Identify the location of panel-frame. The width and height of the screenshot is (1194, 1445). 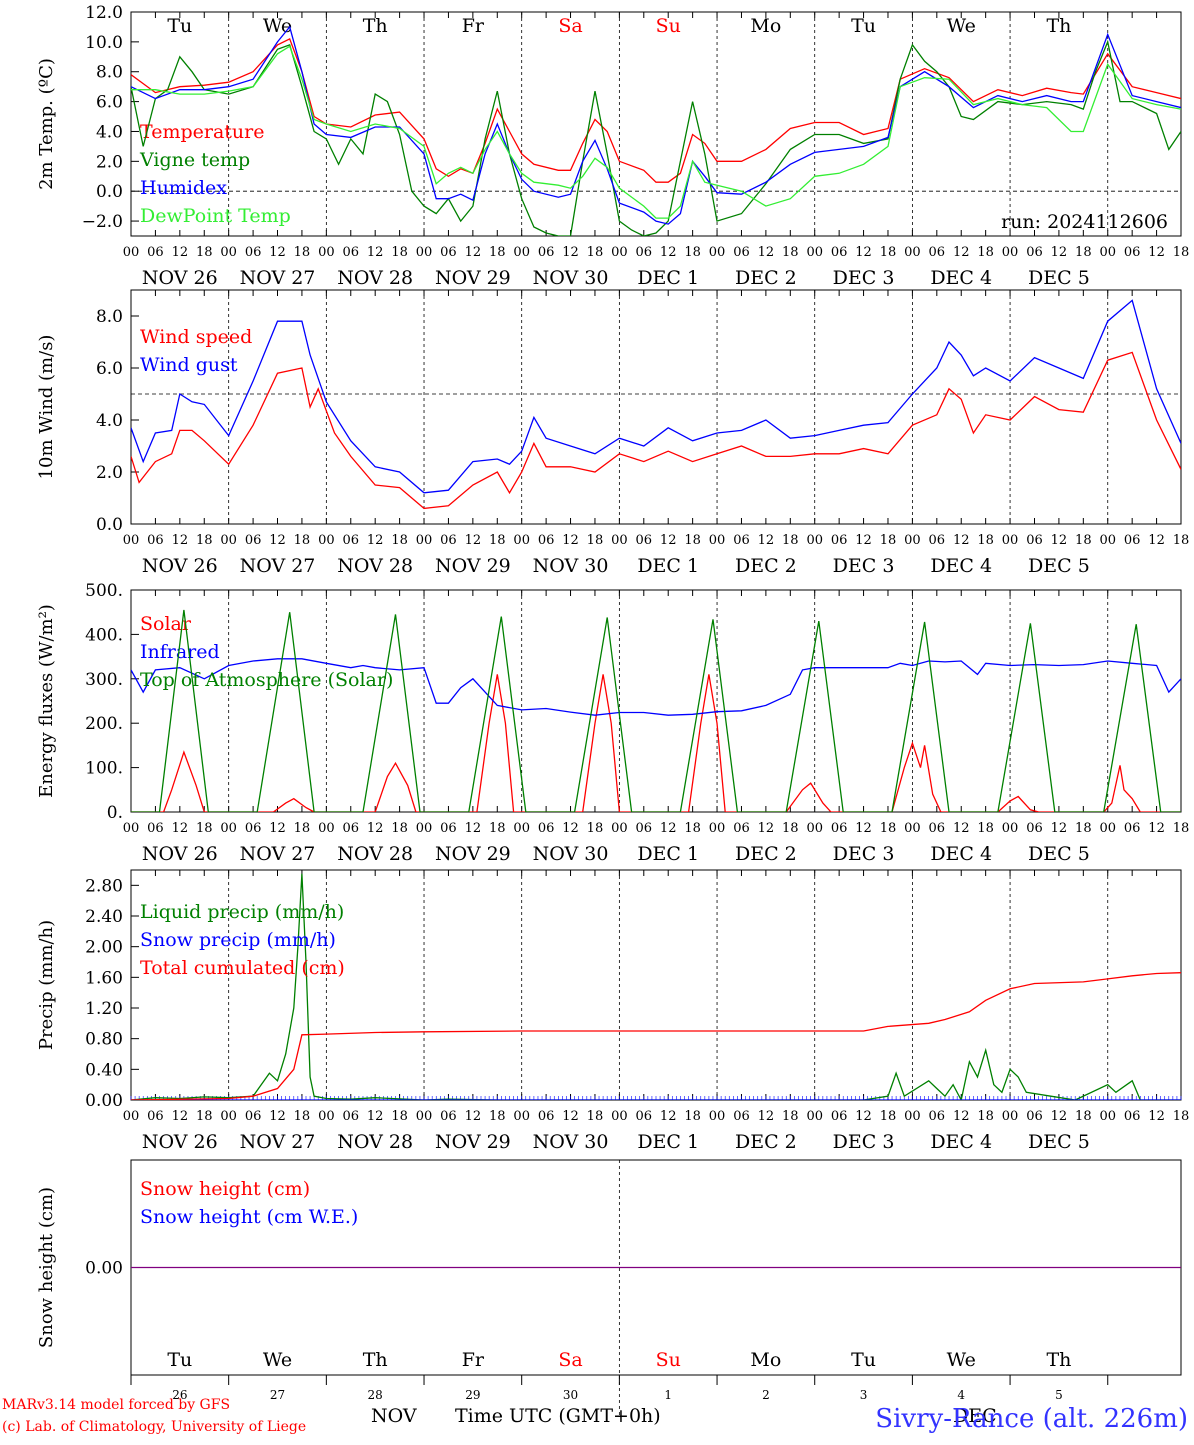
(656, 407).